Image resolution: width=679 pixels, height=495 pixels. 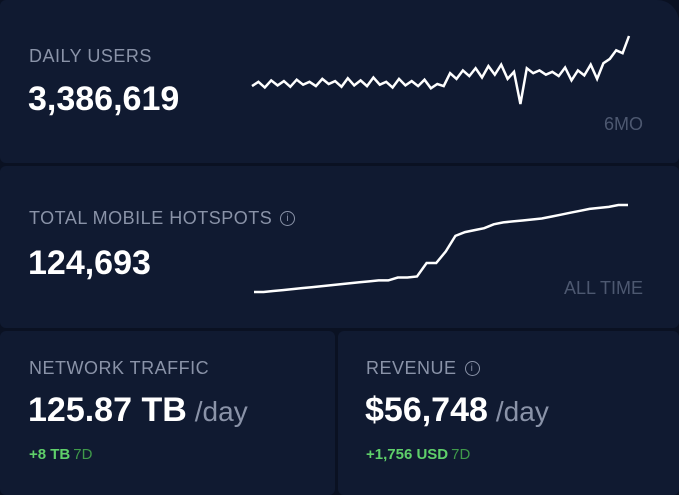 What do you see at coordinates (50, 454) in the screenshot?
I see `change-text: +8 TB` at bounding box center [50, 454].